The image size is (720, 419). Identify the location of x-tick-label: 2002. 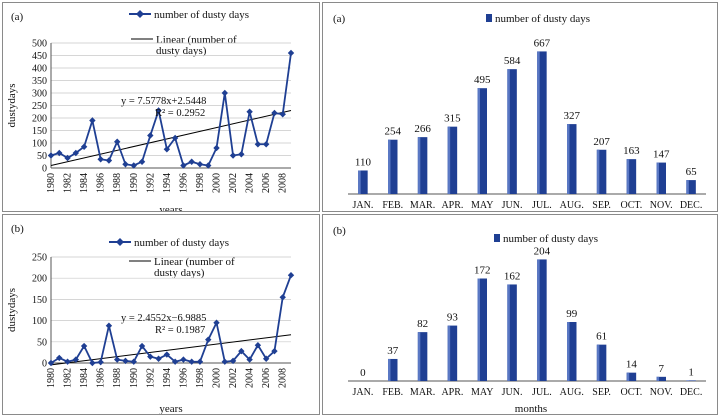
(233, 183).